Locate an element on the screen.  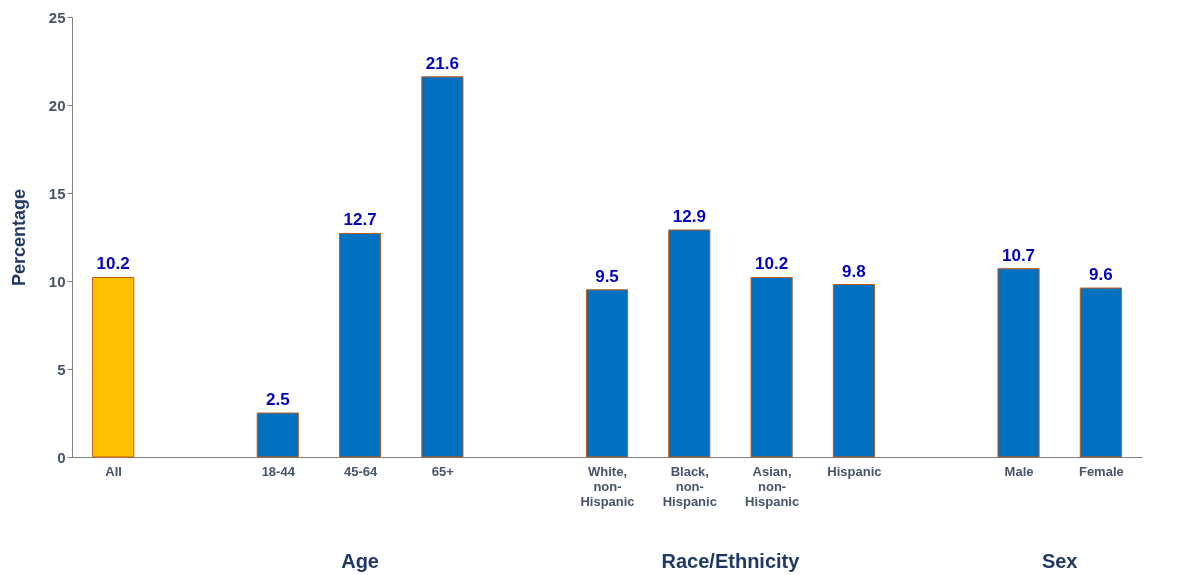
data-label: 9.8 is located at coordinates (854, 271).